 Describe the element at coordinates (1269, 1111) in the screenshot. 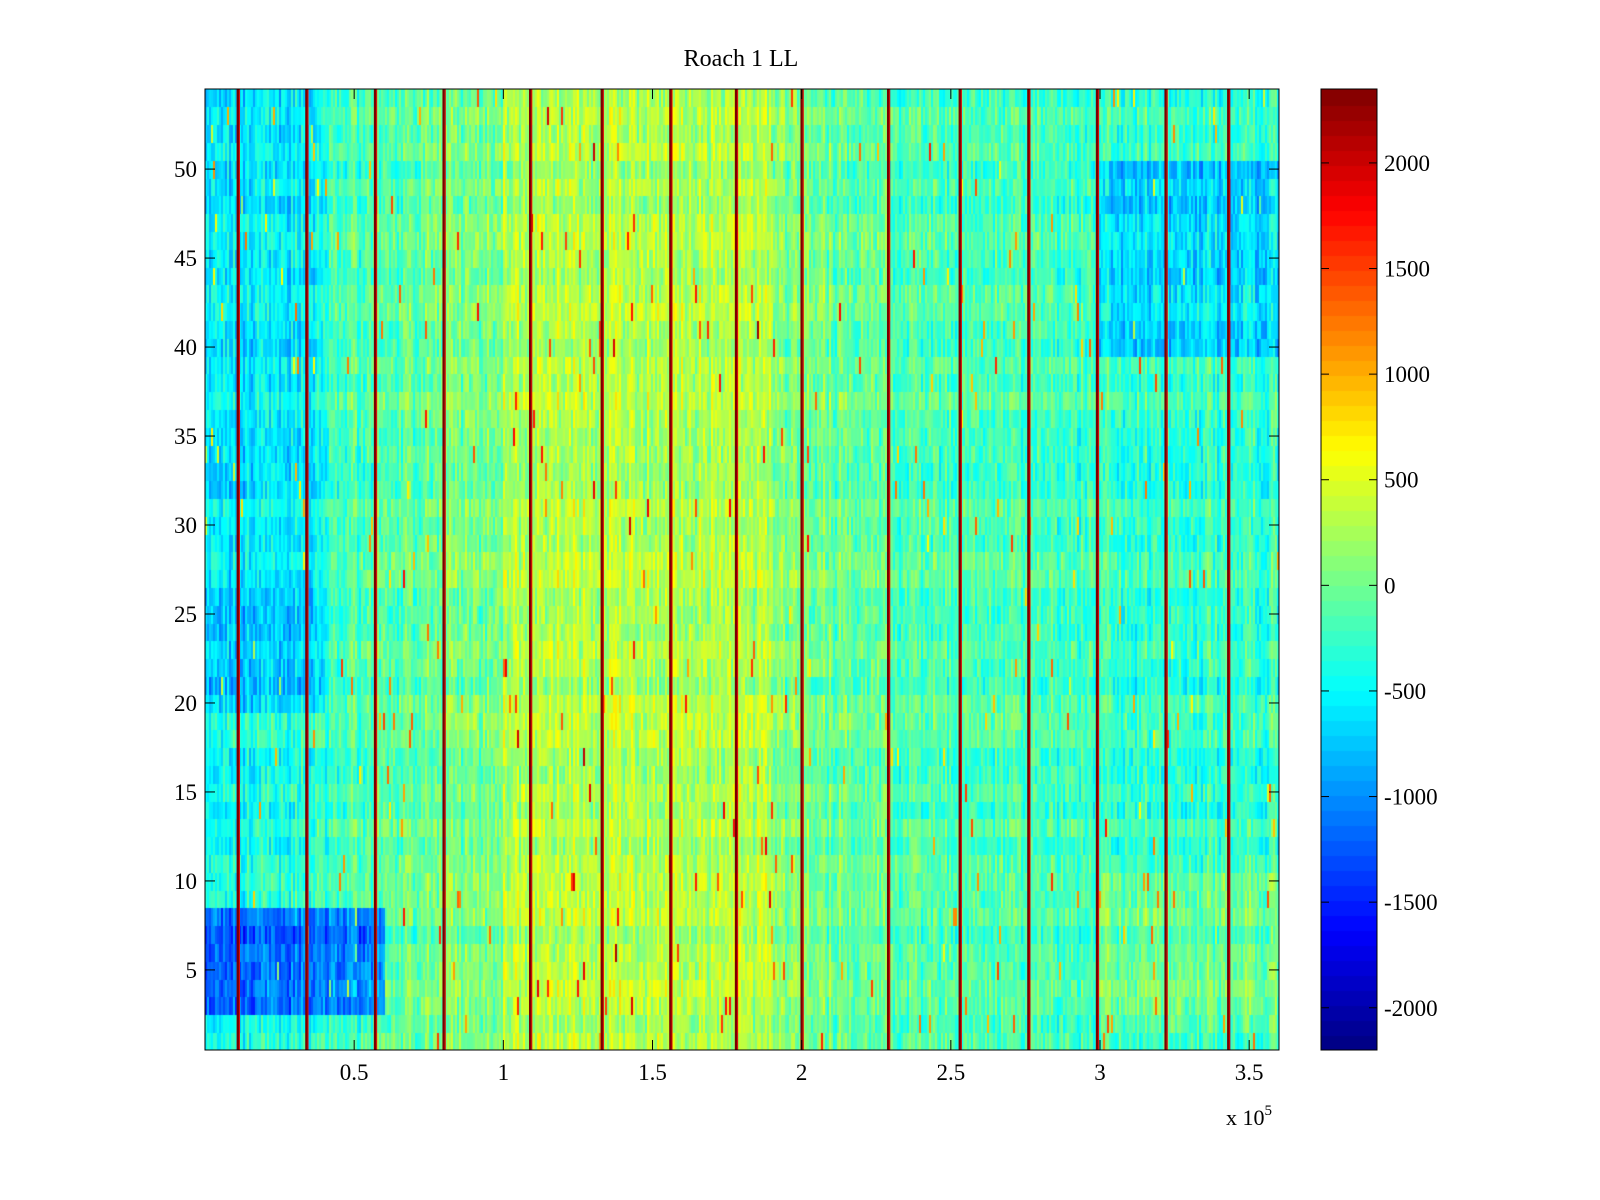

I see `x-exponent-power: 5` at that location.